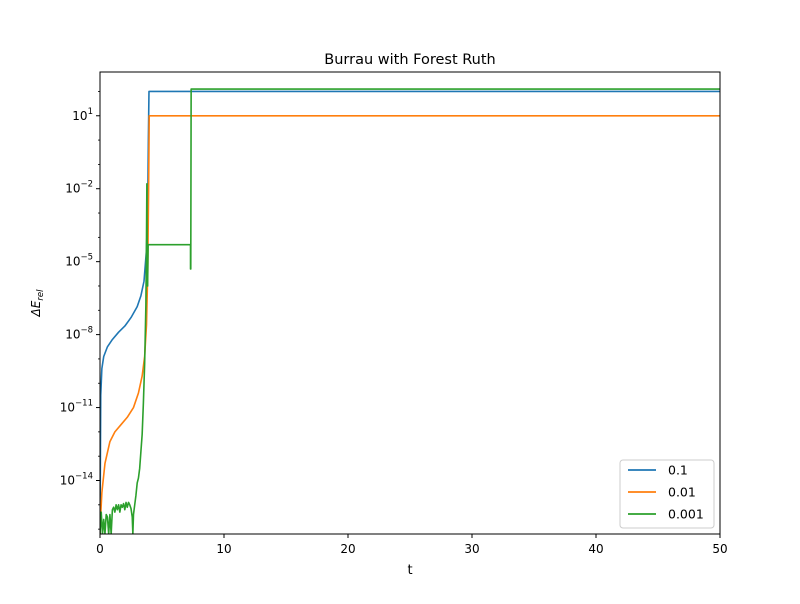 This screenshot has height=604, width=800. I want to click on x-tick-label: 20, so click(347, 549).